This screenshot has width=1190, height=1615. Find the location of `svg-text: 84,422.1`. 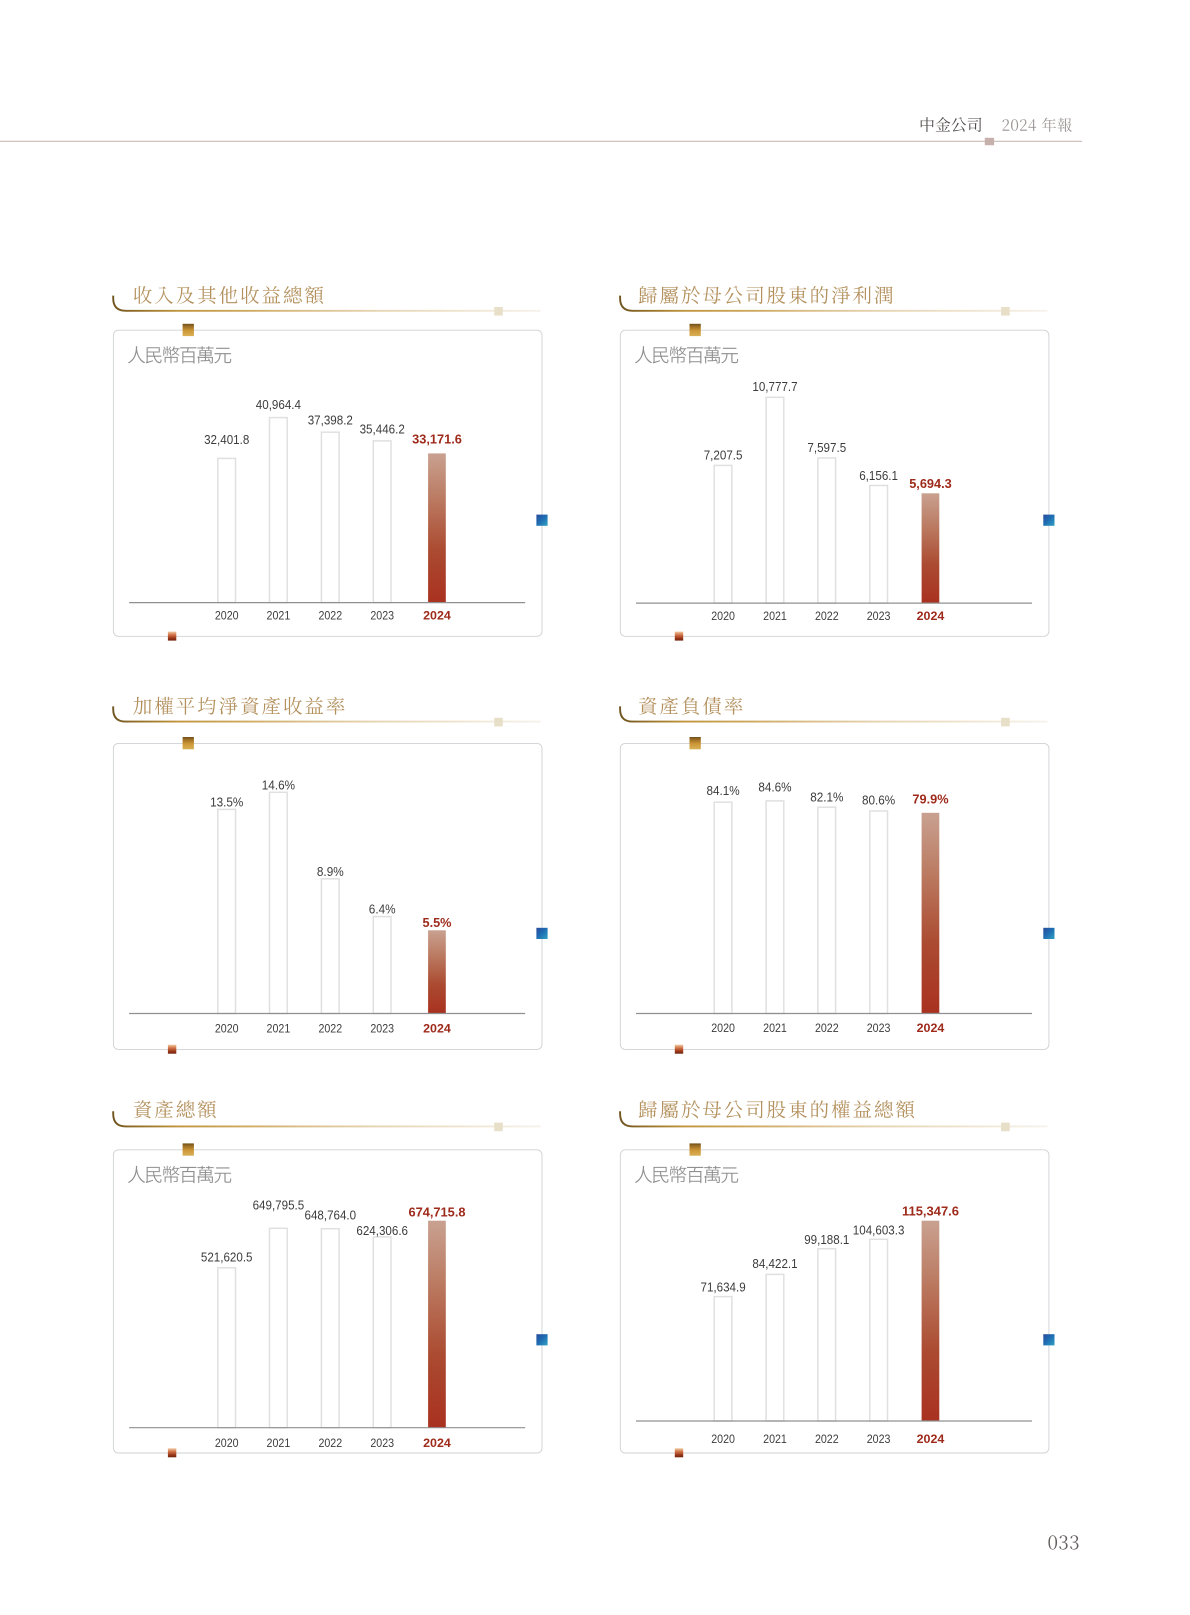

svg-text: 84,422.1 is located at coordinates (774, 1263).